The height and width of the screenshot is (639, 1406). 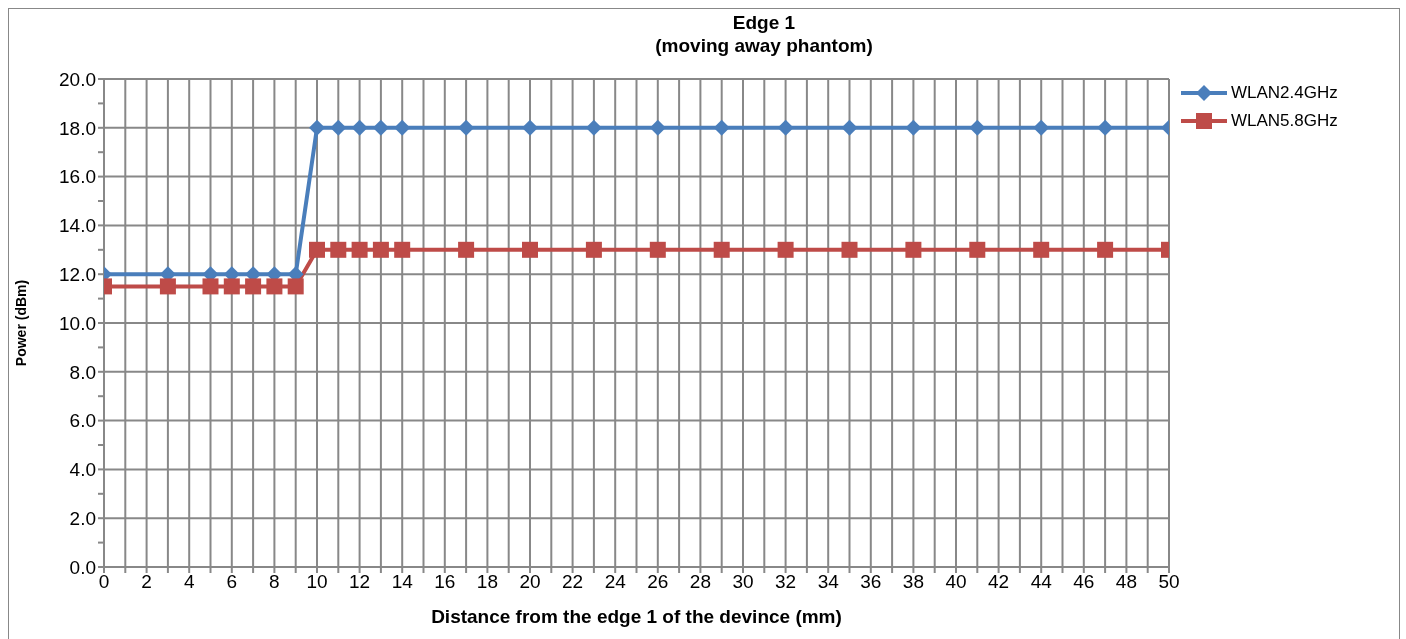 I want to click on x-tick-label: 40, so click(x=956, y=582).